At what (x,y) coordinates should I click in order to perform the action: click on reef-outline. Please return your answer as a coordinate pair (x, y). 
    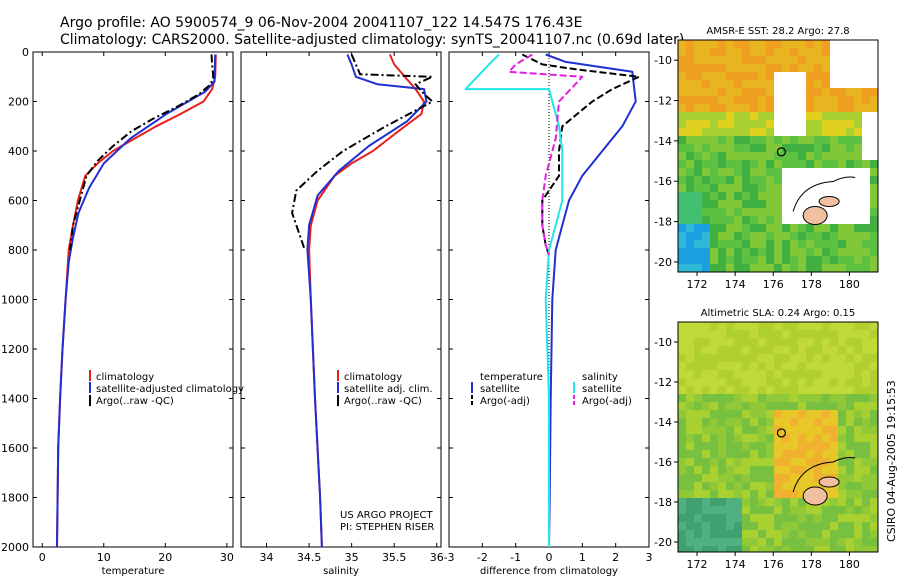
    Looking at the image, I should click on (824, 194).